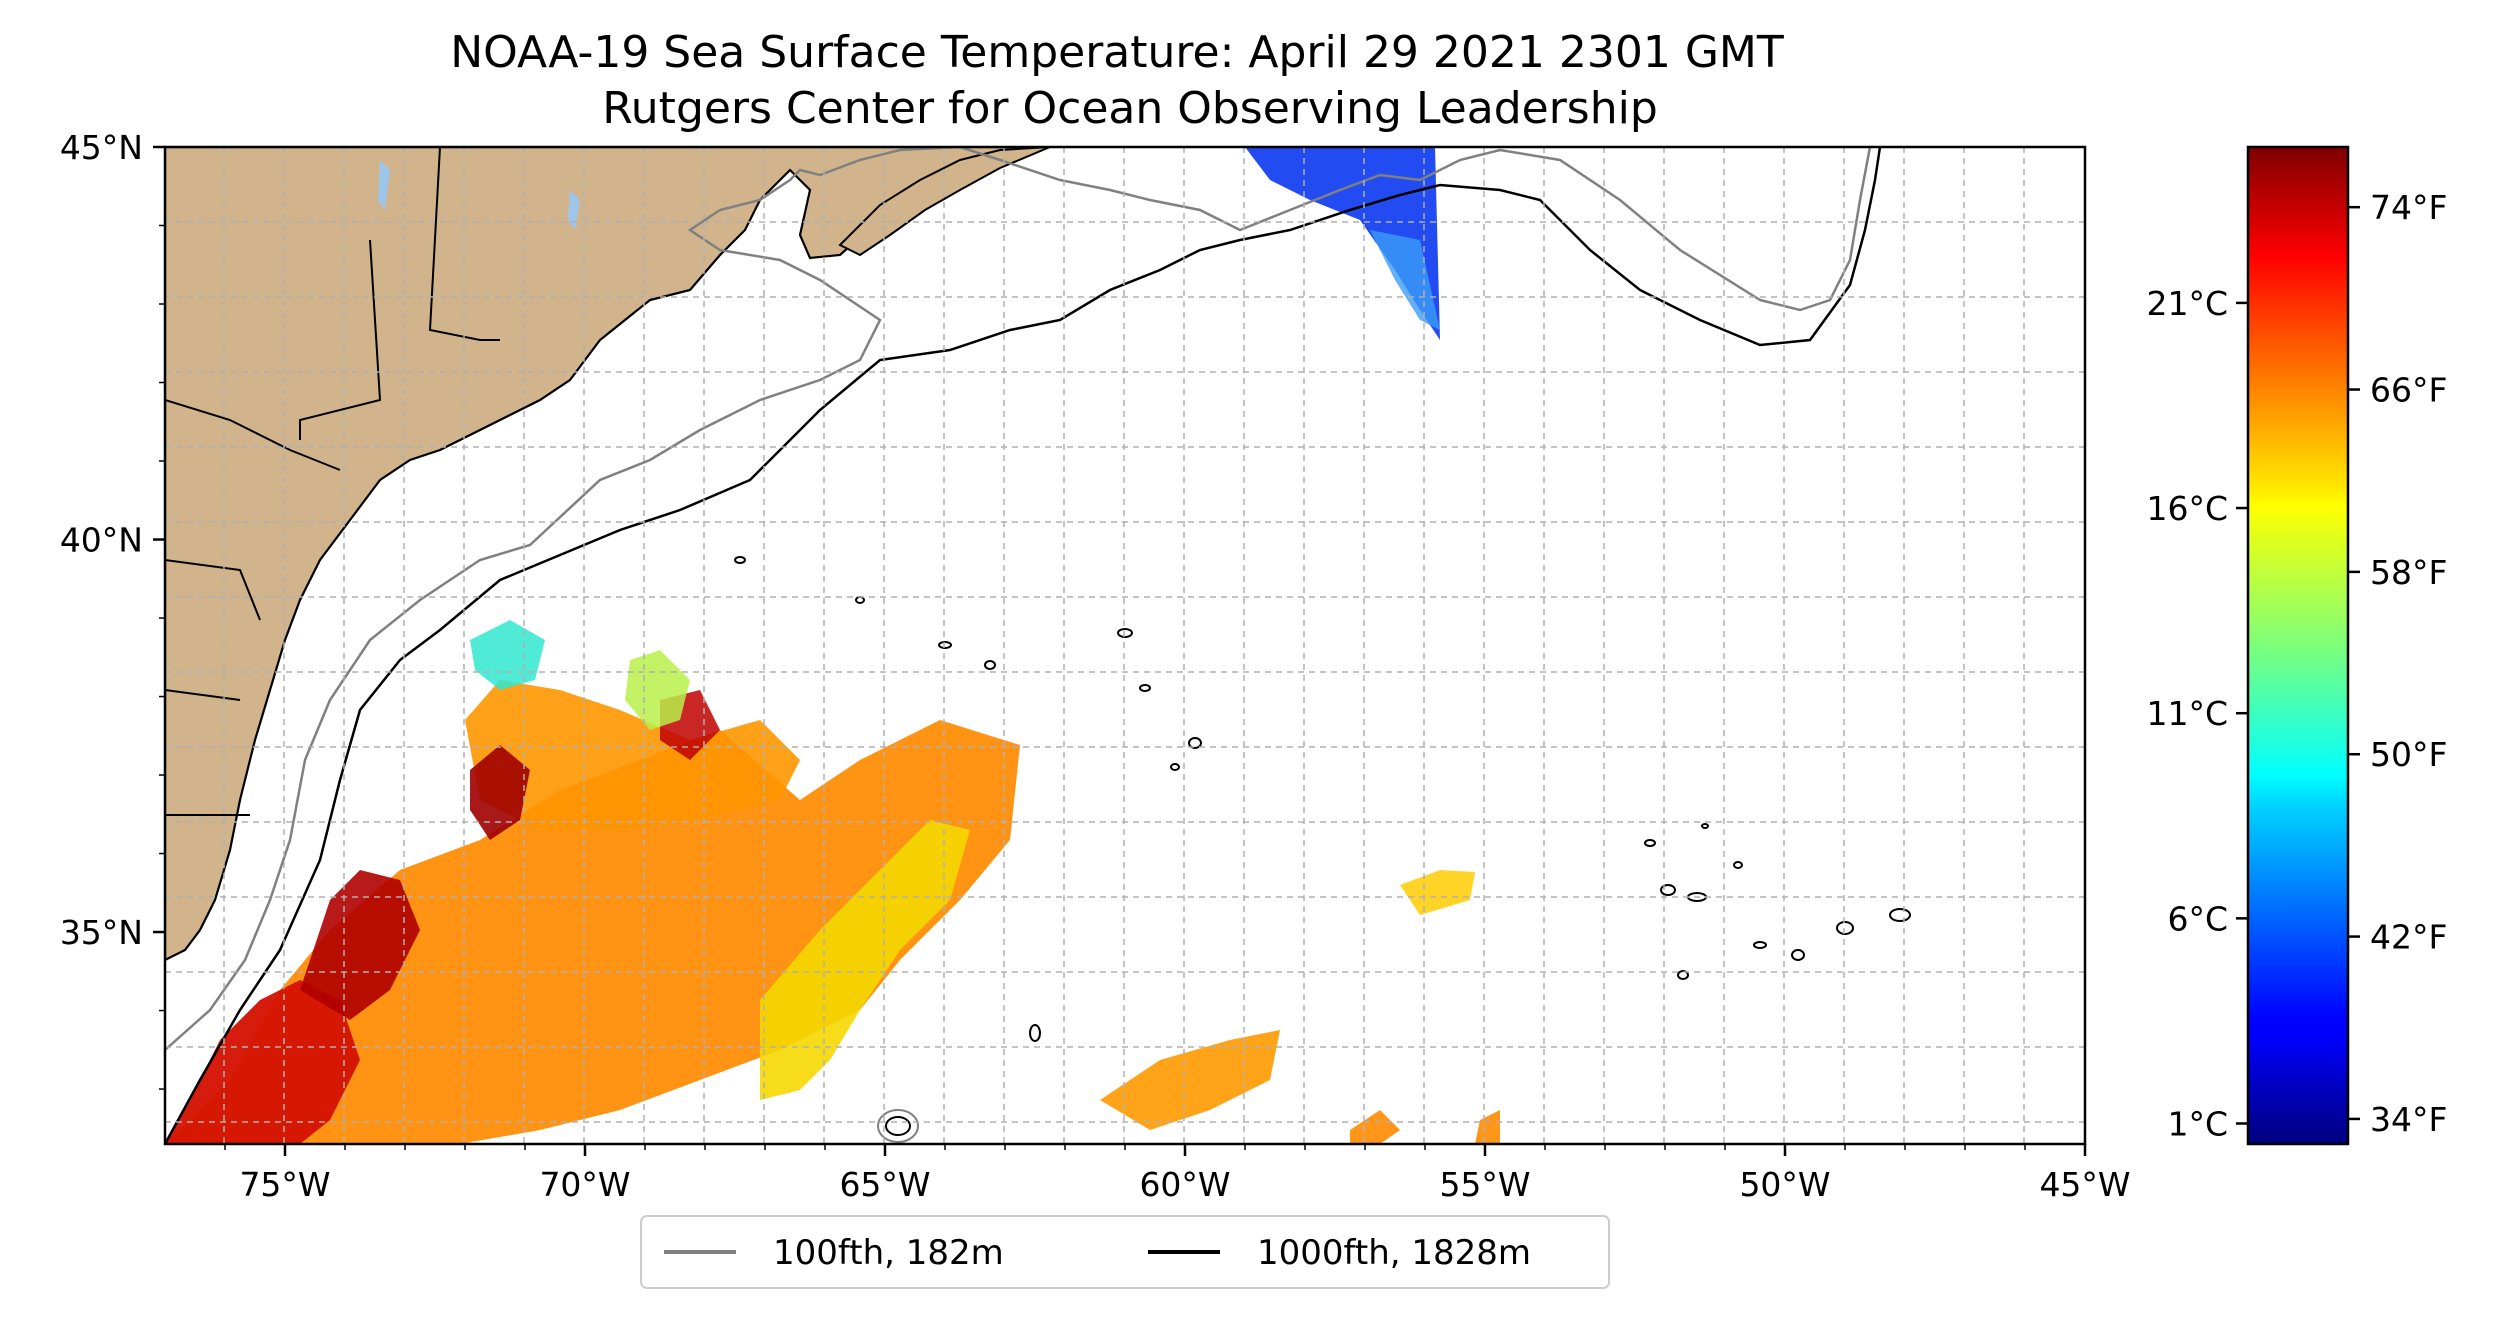  What do you see at coordinates (1190, 1080) in the screenshot?
I see `sst-east-patch` at bounding box center [1190, 1080].